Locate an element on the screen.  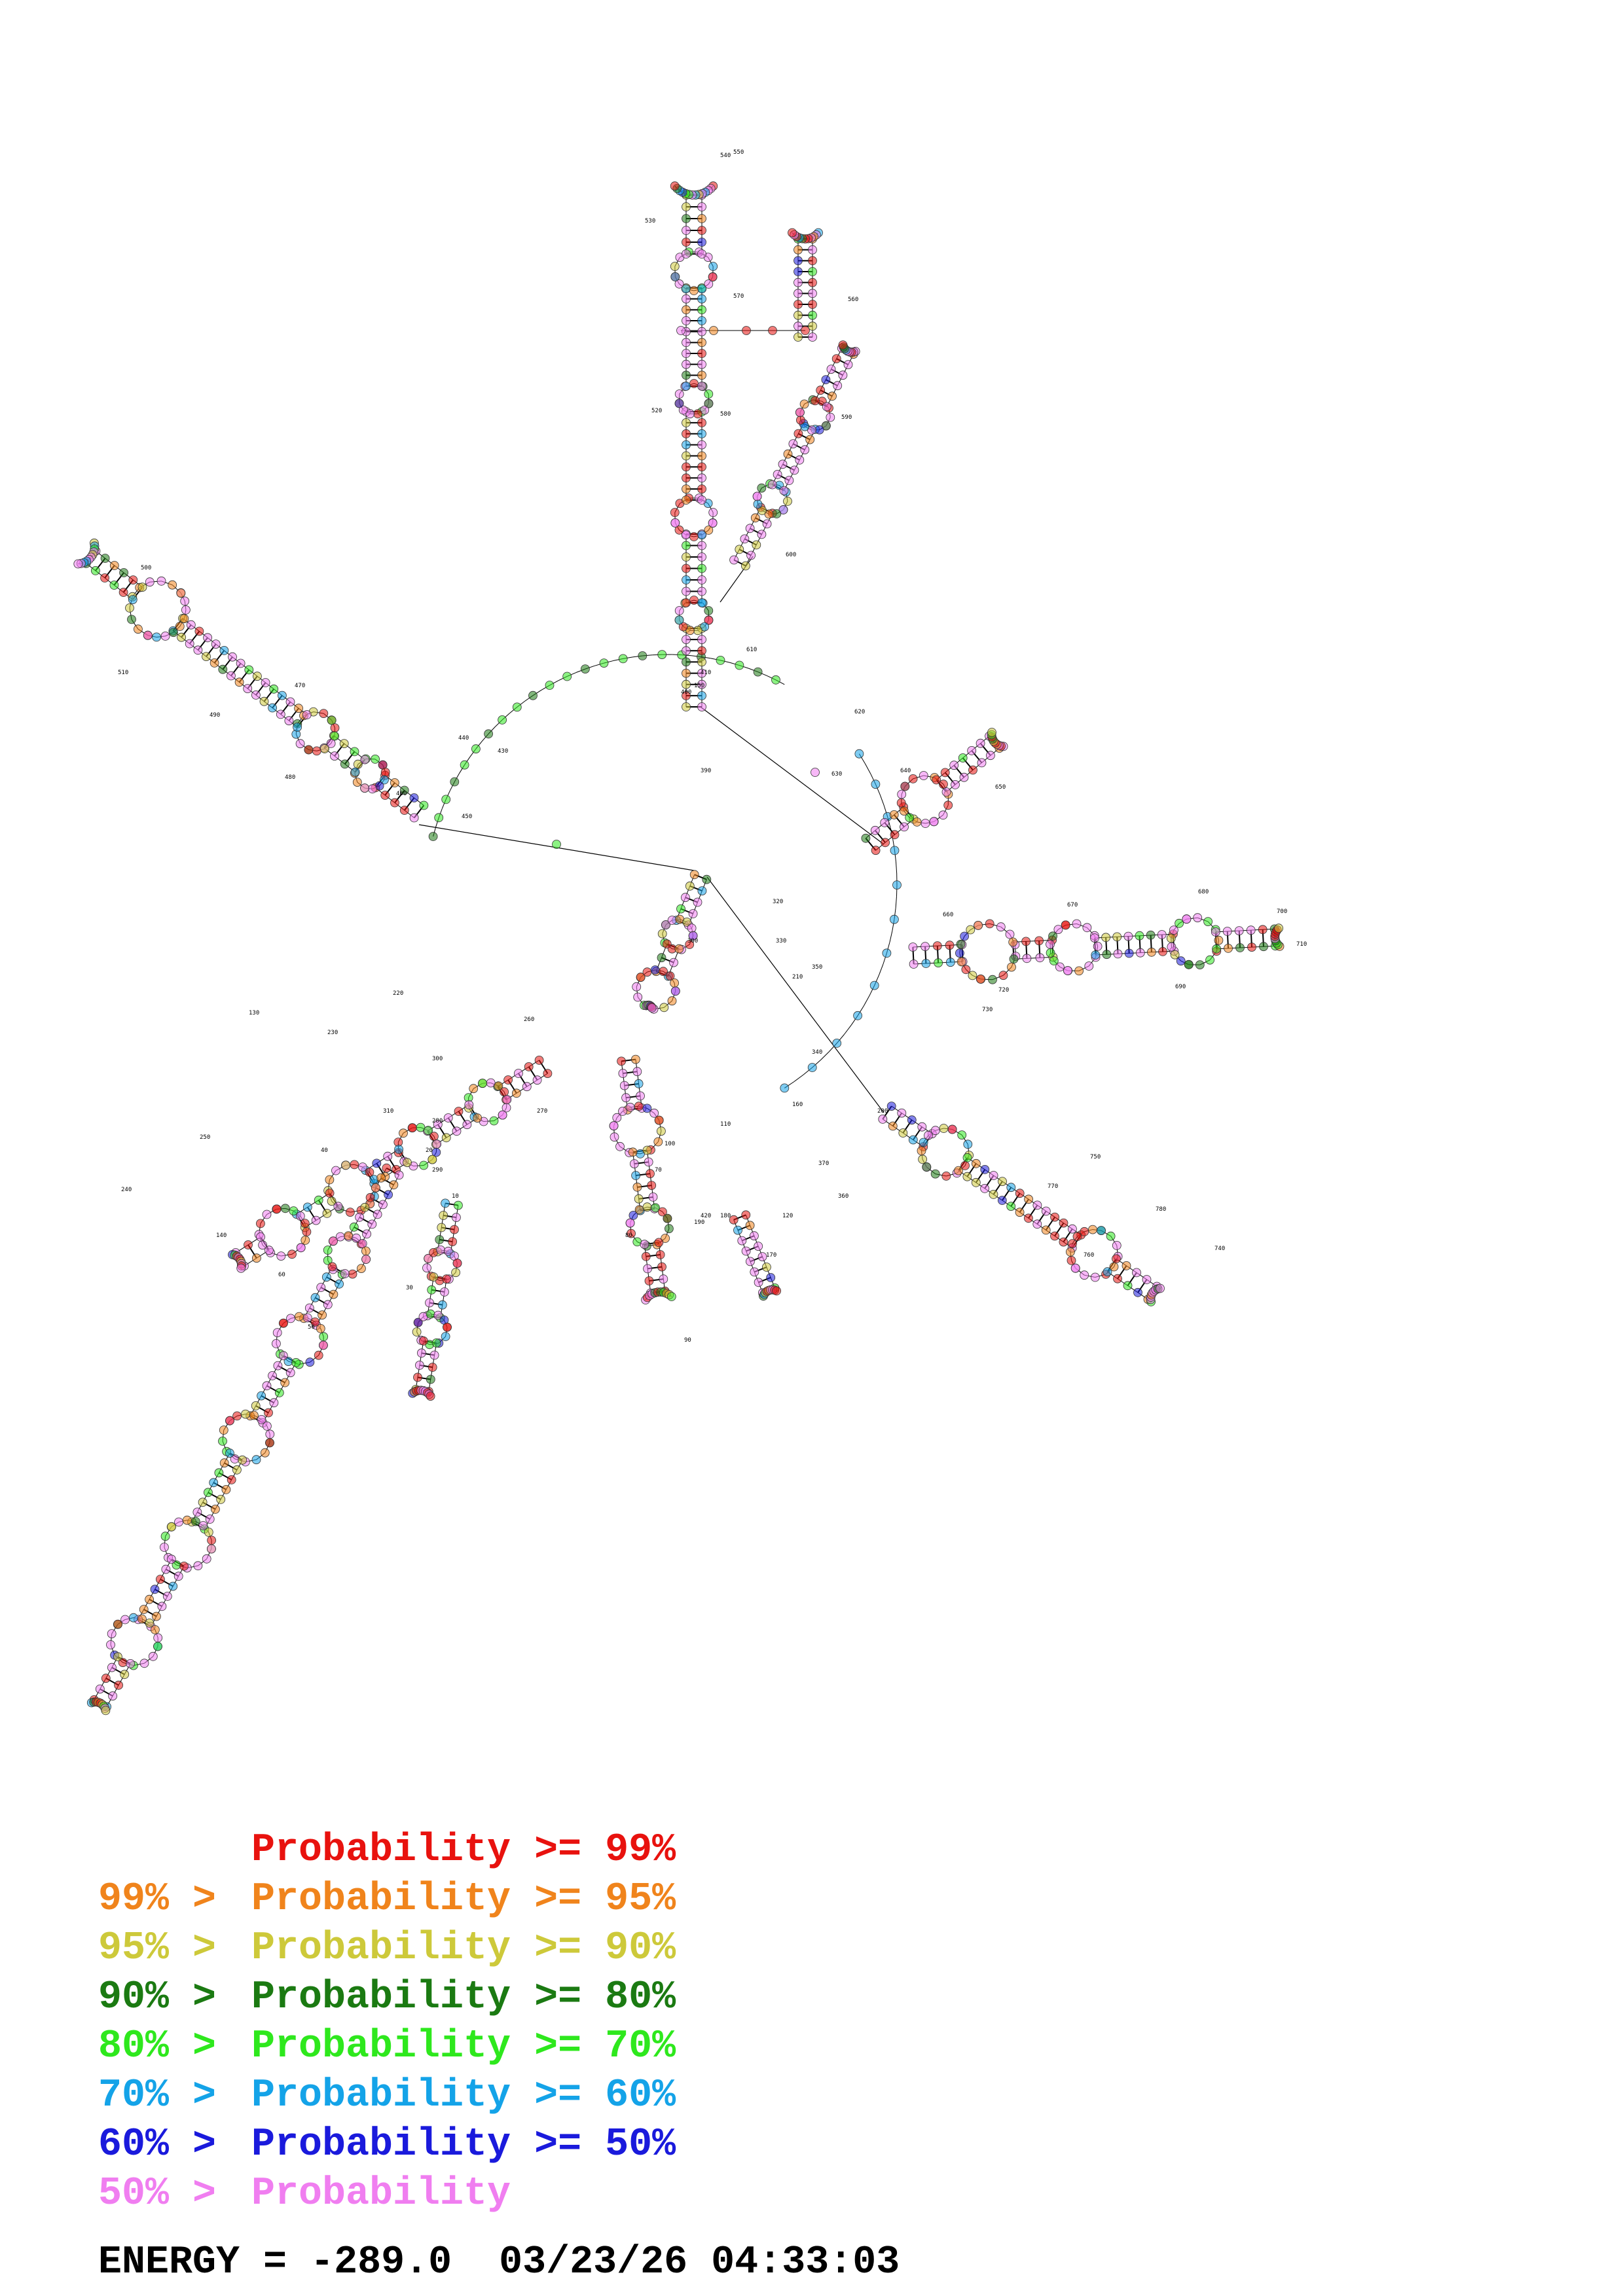
position-label: 700 is located at coordinates (1282, 911).